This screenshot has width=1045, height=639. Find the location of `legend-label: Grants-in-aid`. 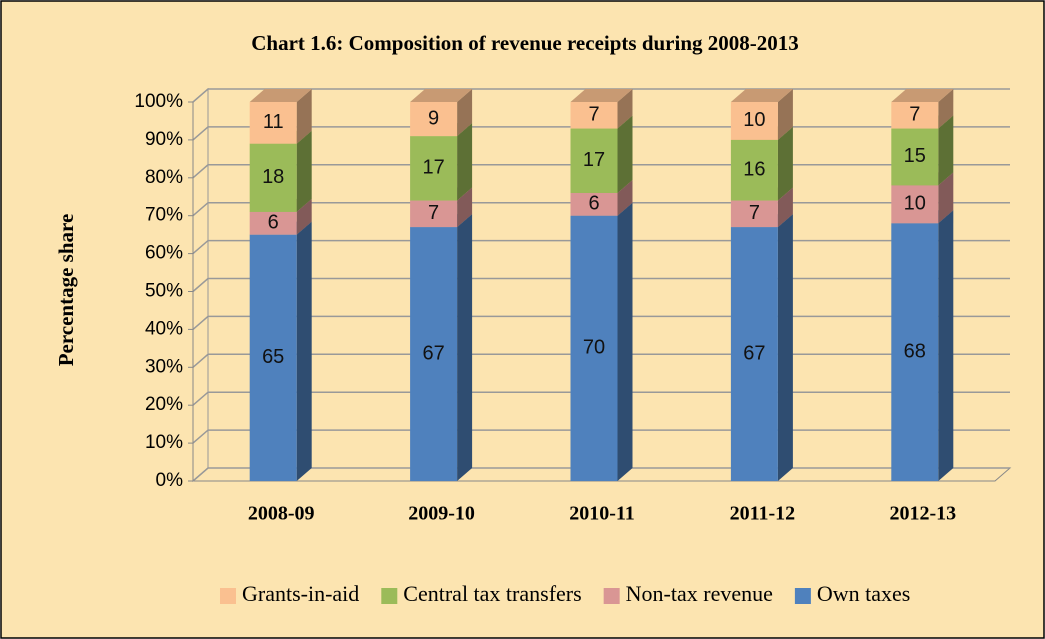

legend-label: Grants-in-aid is located at coordinates (300, 593).